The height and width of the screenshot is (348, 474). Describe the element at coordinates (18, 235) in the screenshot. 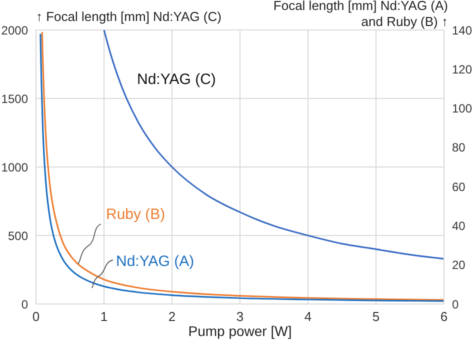

I see `y-tick-label: 500` at that location.